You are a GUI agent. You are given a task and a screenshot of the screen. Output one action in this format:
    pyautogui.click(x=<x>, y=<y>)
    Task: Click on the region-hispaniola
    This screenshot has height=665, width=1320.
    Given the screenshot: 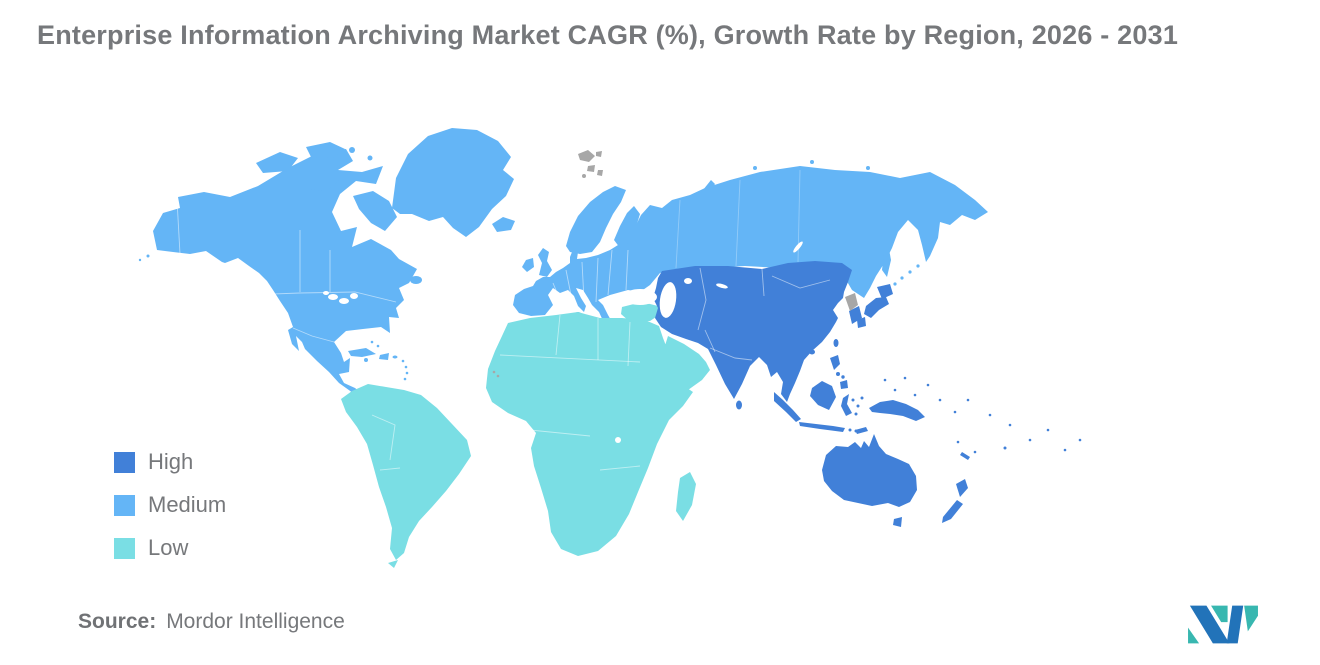 What is the action you would take?
    pyautogui.click(x=384, y=356)
    